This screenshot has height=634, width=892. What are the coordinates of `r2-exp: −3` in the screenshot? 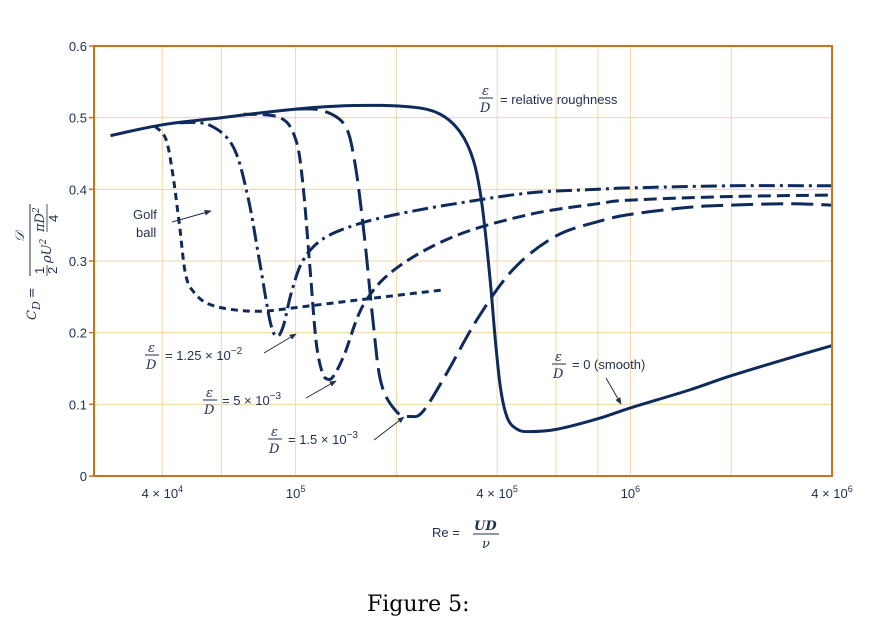 It's located at (276, 396).